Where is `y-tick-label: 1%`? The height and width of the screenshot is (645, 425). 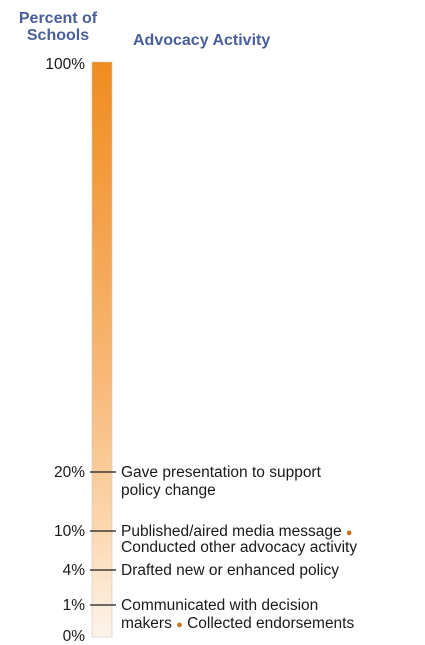 y-tick-label: 1% is located at coordinates (74, 605).